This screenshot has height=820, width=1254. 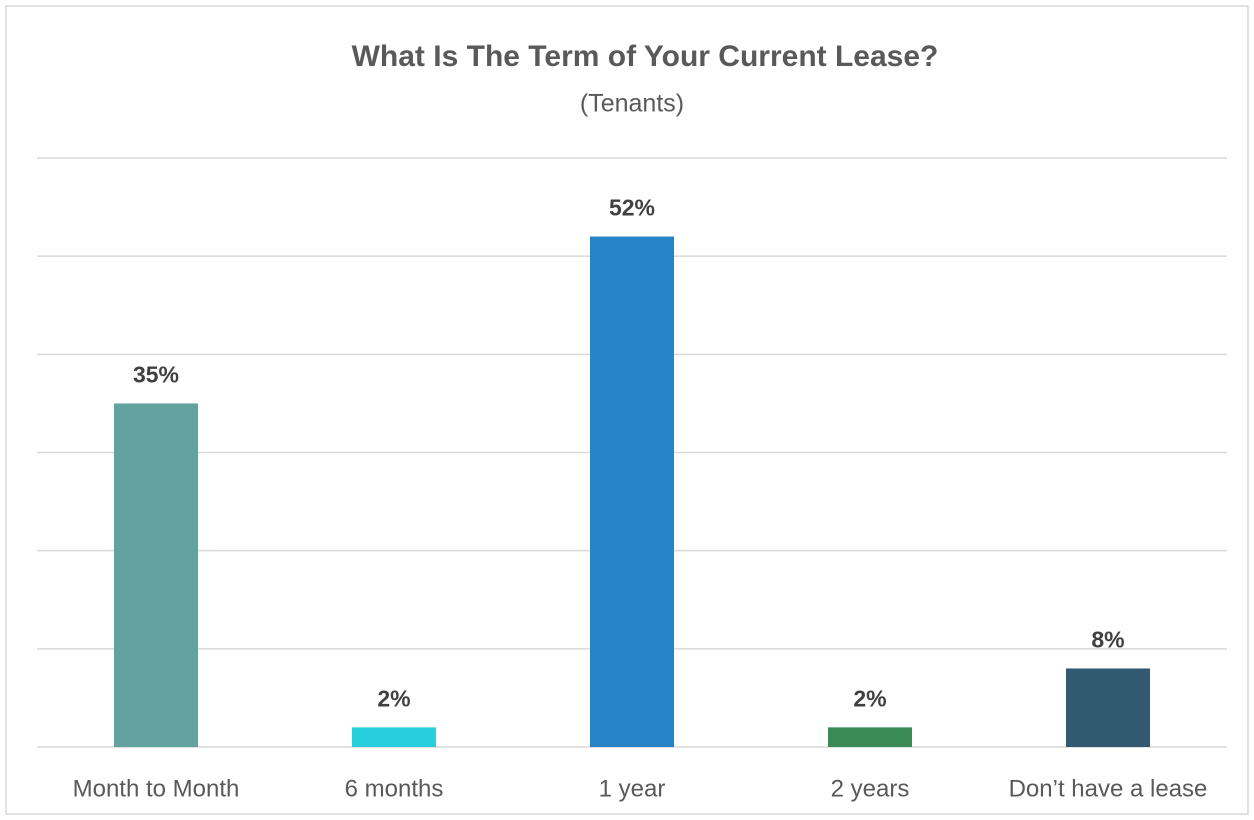 What do you see at coordinates (156, 788) in the screenshot?
I see `x-tick-label: Month to Month` at bounding box center [156, 788].